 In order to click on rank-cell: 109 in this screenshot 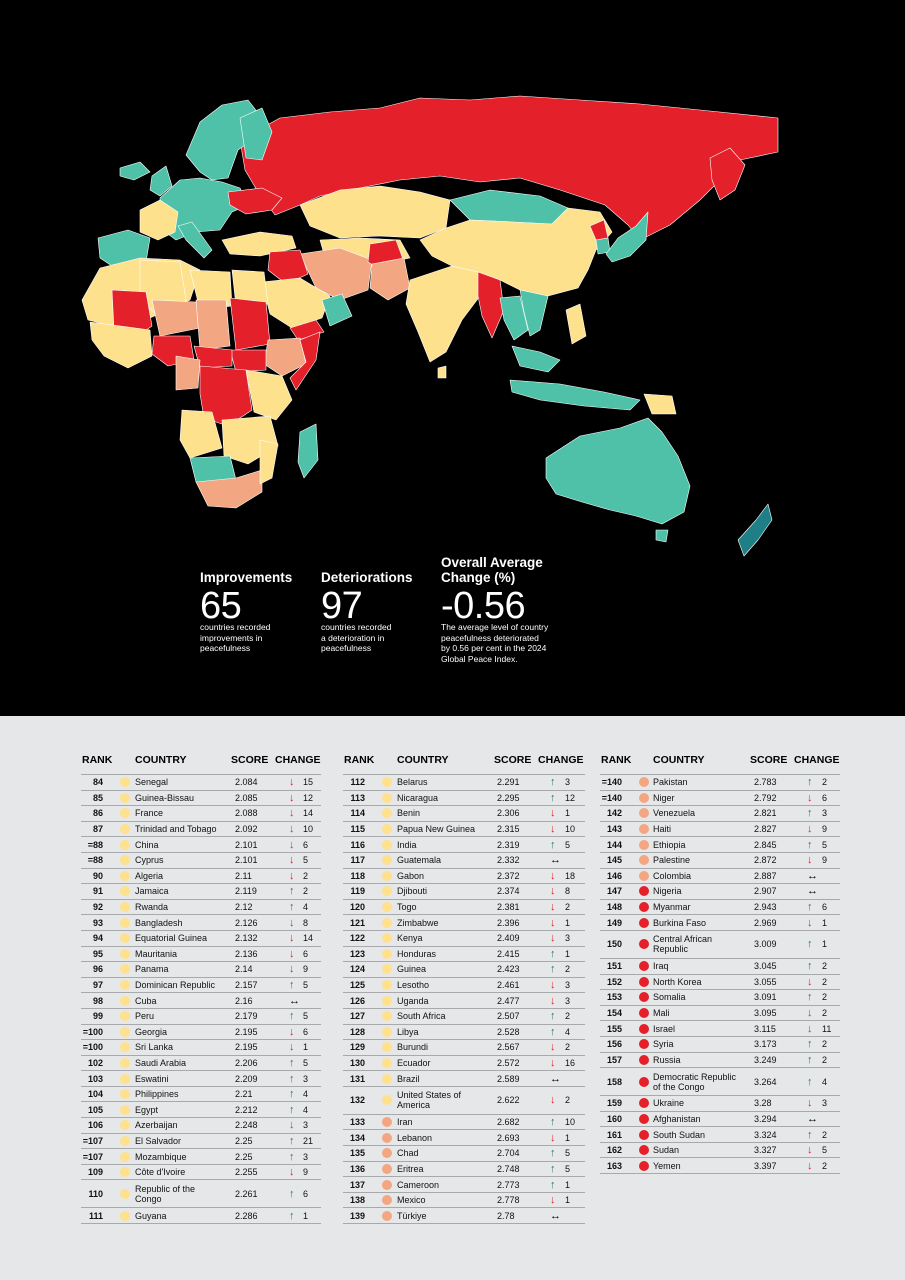, I will do `click(95, 1172)`.